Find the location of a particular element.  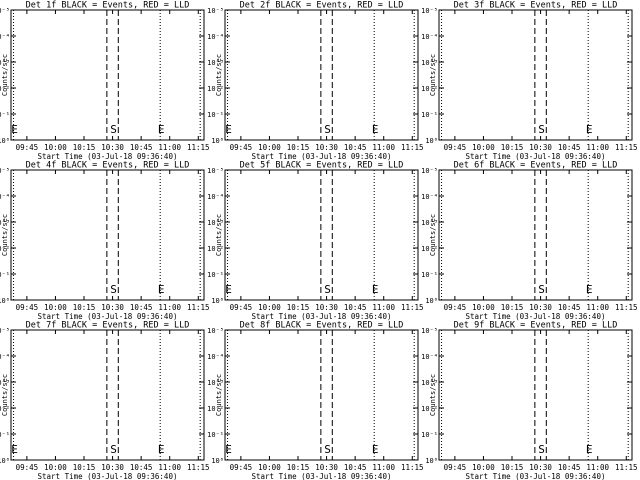

panel-title: Det 6f BLACK = Events, RED = LLD is located at coordinates (536, 166).